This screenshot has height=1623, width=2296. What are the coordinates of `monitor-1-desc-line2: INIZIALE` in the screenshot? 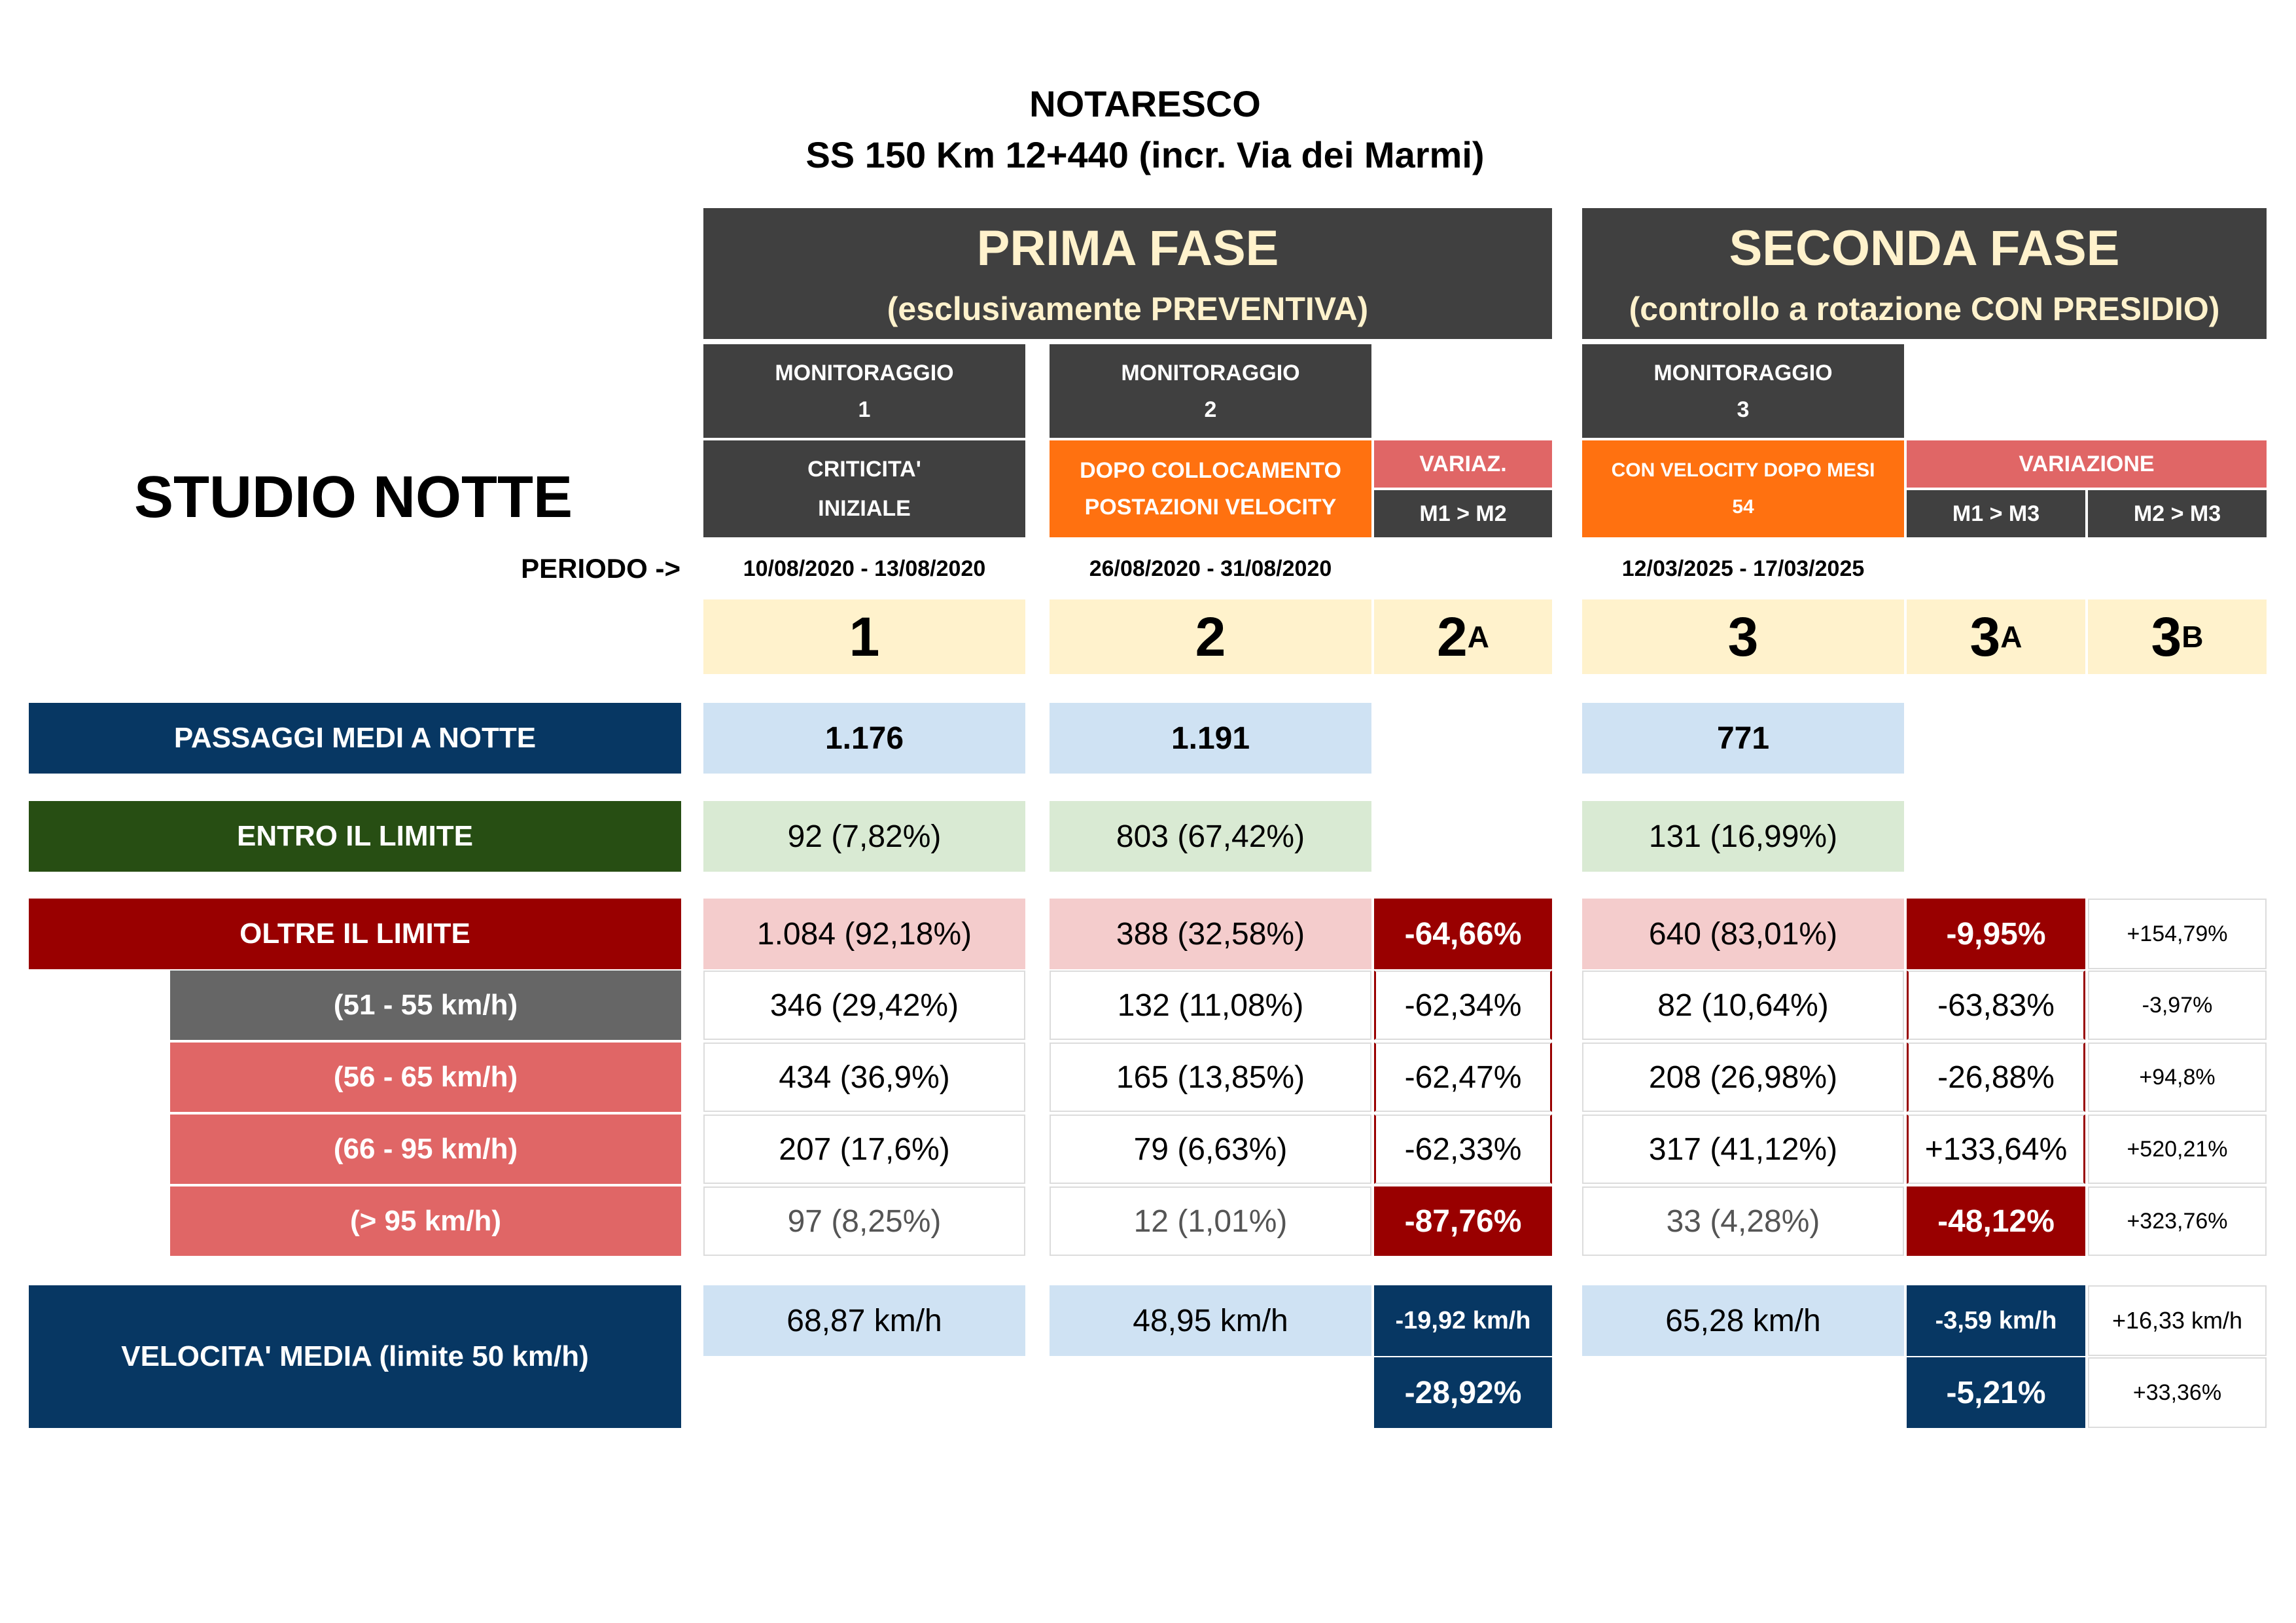 It's located at (864, 508).